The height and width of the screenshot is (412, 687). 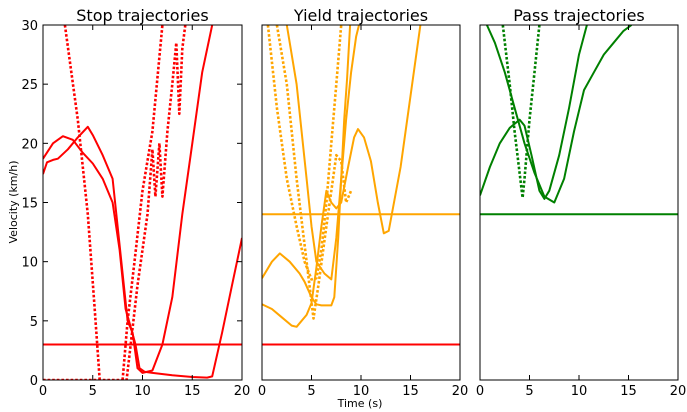 What do you see at coordinates (360, 403) in the screenshot?
I see `x-axis-label: Time (s)` at bounding box center [360, 403].